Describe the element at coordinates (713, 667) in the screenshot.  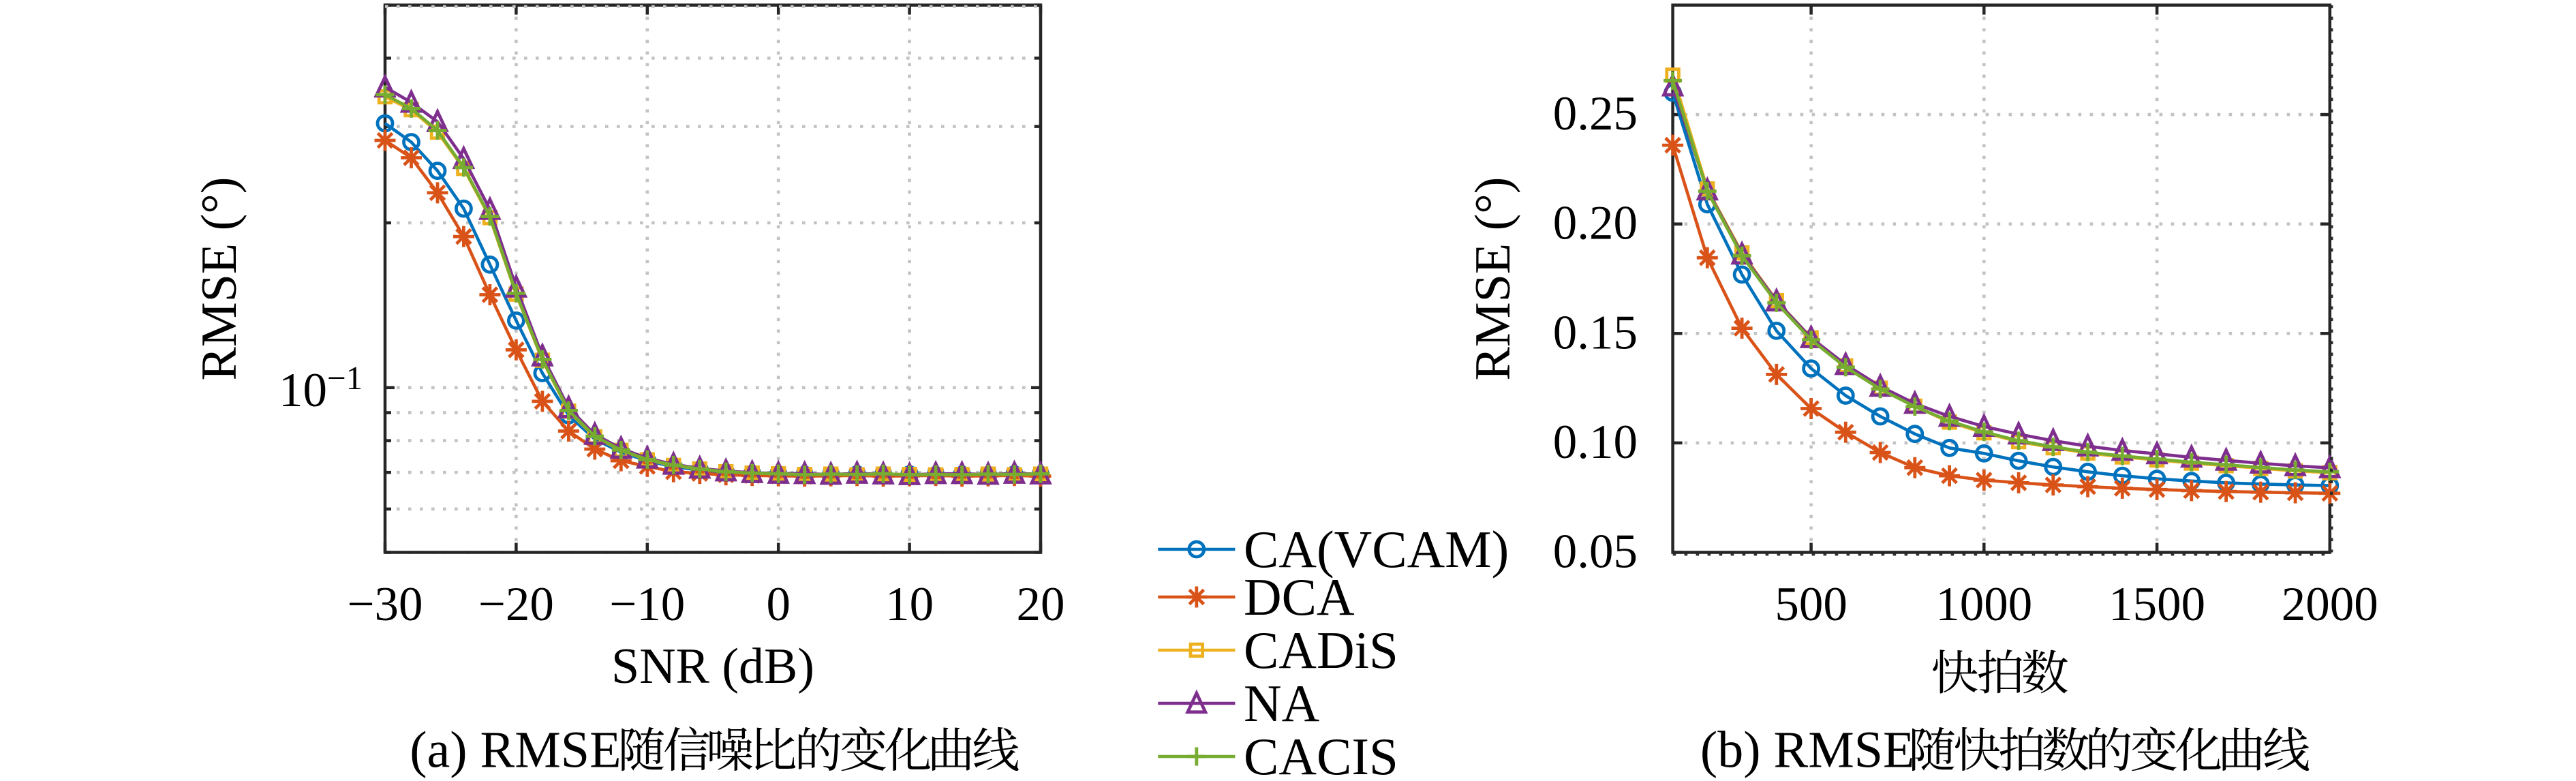
I see `svg-text: SNR (dB)` at that location.